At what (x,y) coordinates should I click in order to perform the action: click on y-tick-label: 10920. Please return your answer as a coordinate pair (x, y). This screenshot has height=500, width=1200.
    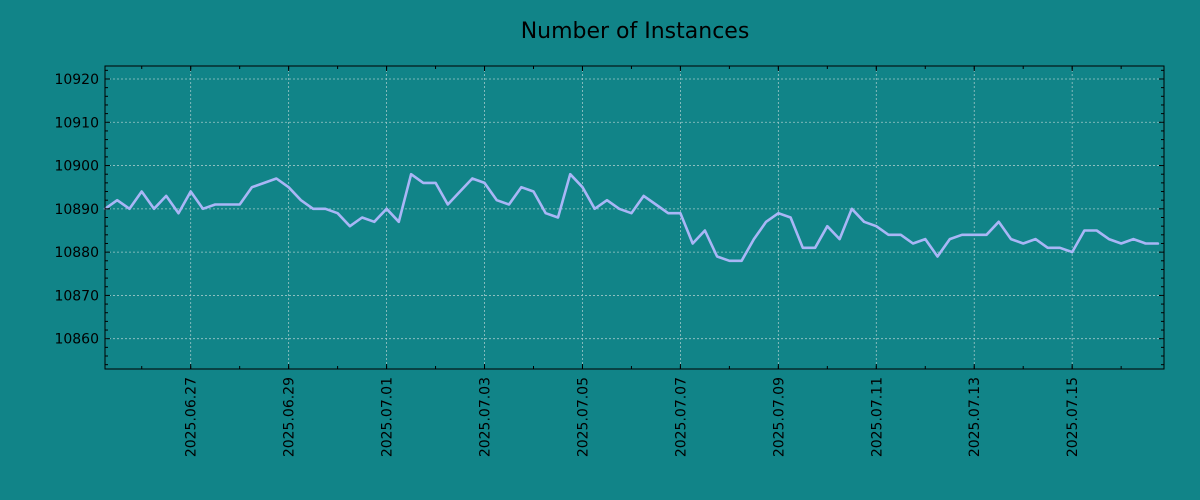
    Looking at the image, I should click on (76, 80).